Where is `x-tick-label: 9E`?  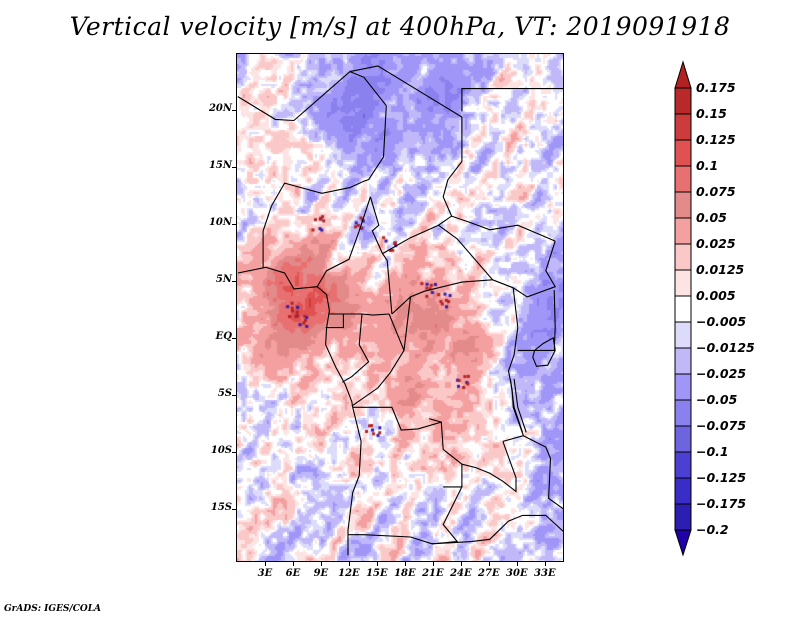 x-tick-label: 9E is located at coordinates (321, 573).